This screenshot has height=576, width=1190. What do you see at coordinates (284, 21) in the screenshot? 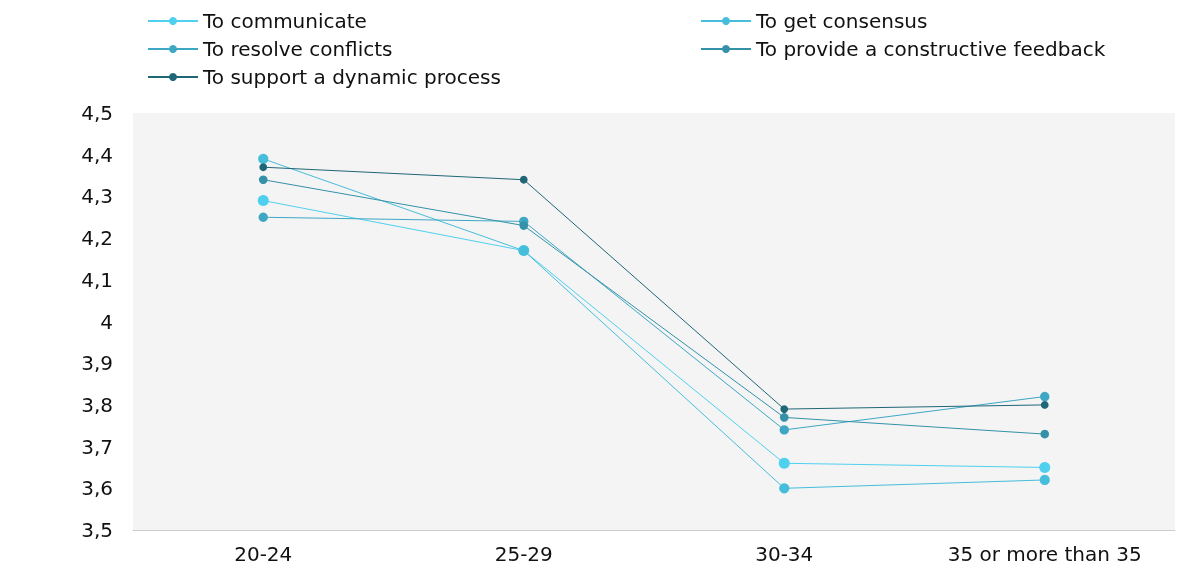
I see `legend-label: To communicate` at bounding box center [284, 21].